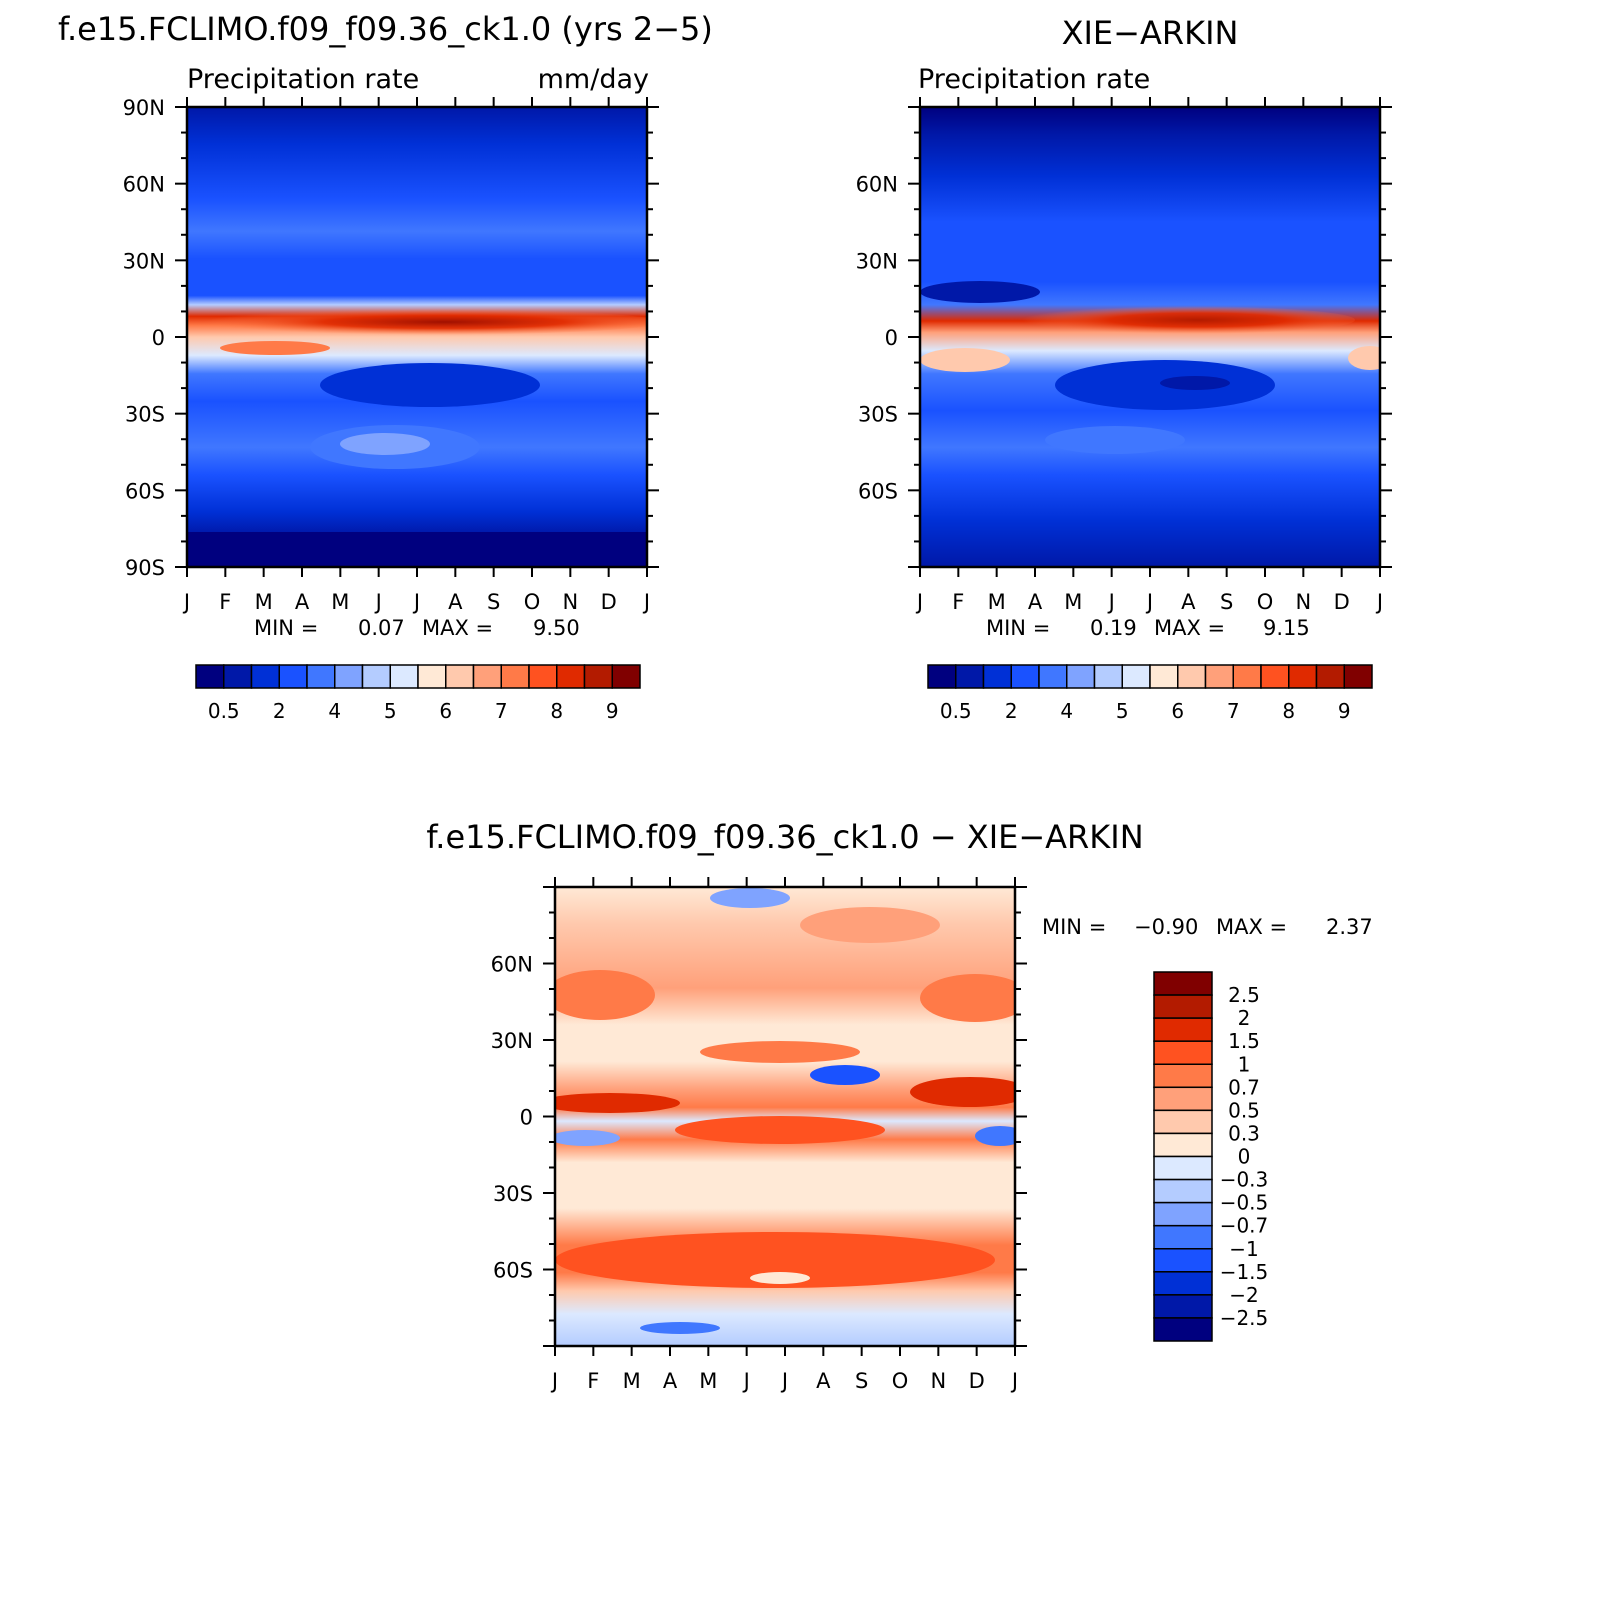 This screenshot has height=1624, width=1624. Describe the element at coordinates (1244, 1226) in the screenshot. I see `colorbar-label: −0.7` at that location.